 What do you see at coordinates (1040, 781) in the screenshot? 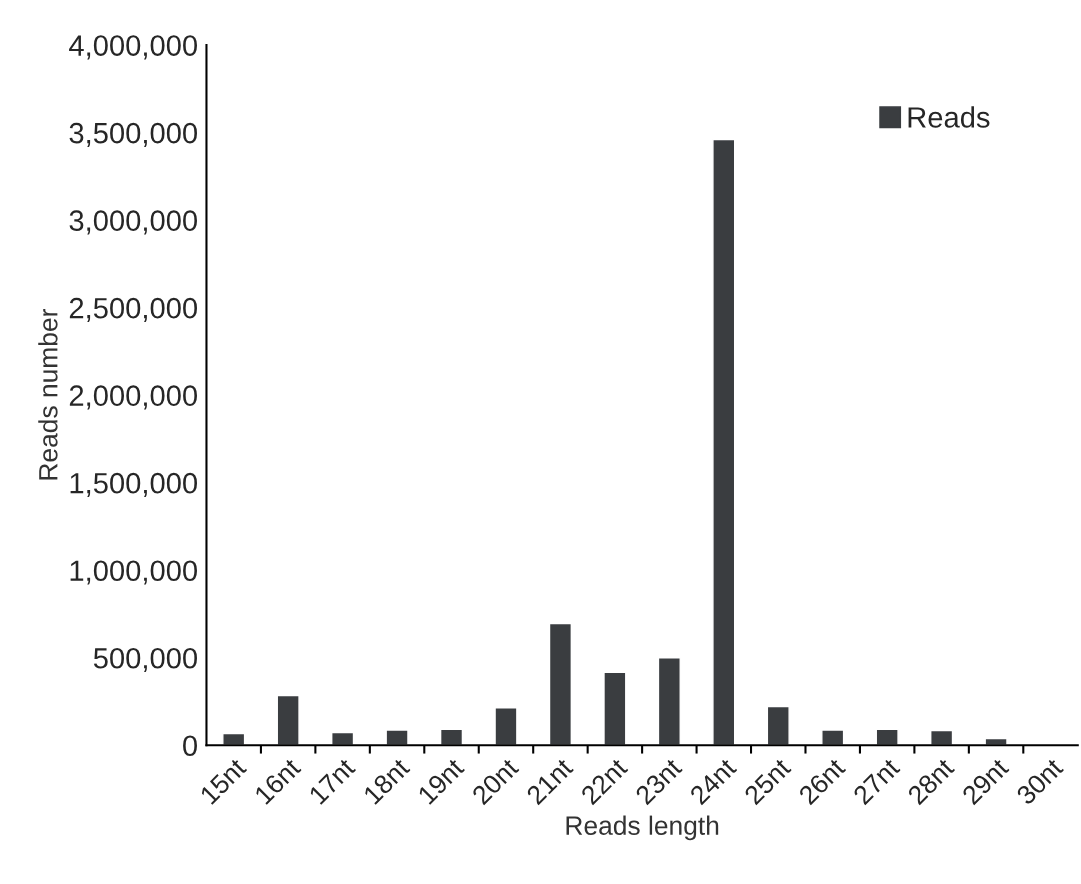
I see `x-tick-label: 30nt` at bounding box center [1040, 781].